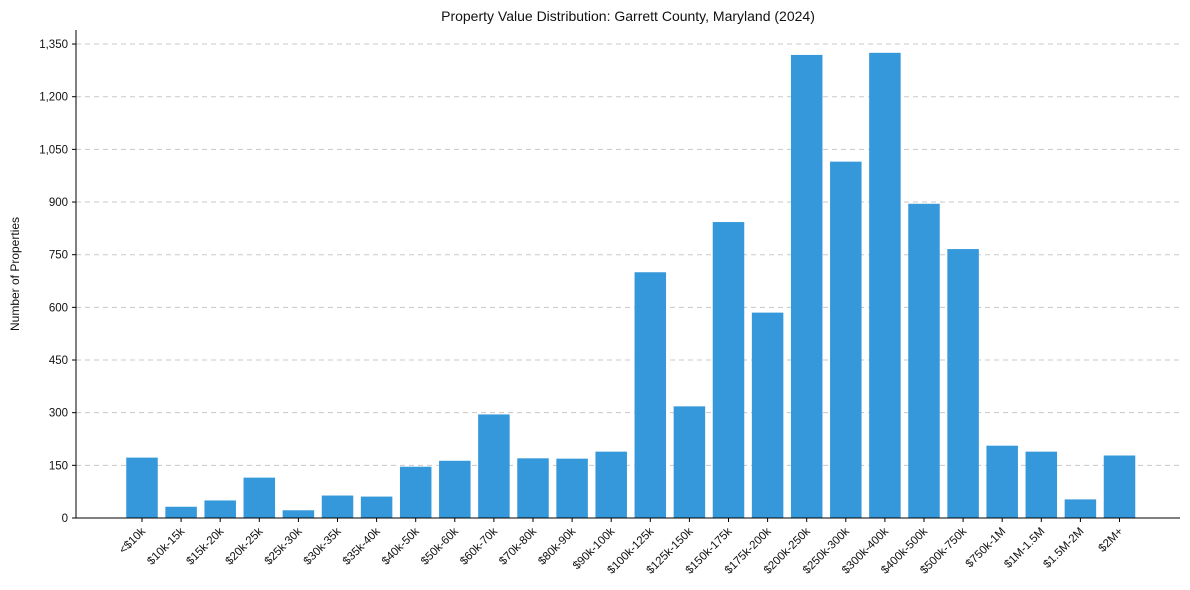  Describe the element at coordinates (440, 546) in the screenshot. I see `x-tick-label: $50k-60k` at that location.